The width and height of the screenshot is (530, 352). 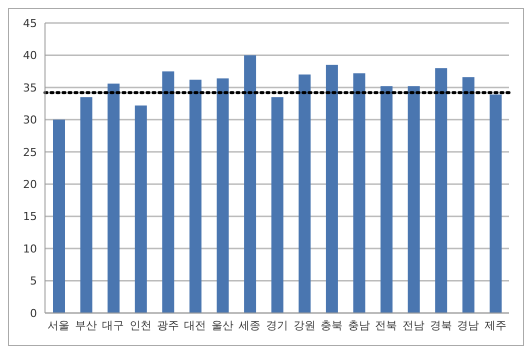 I want to click on x-tick-label: 부산, so click(x=85, y=325).